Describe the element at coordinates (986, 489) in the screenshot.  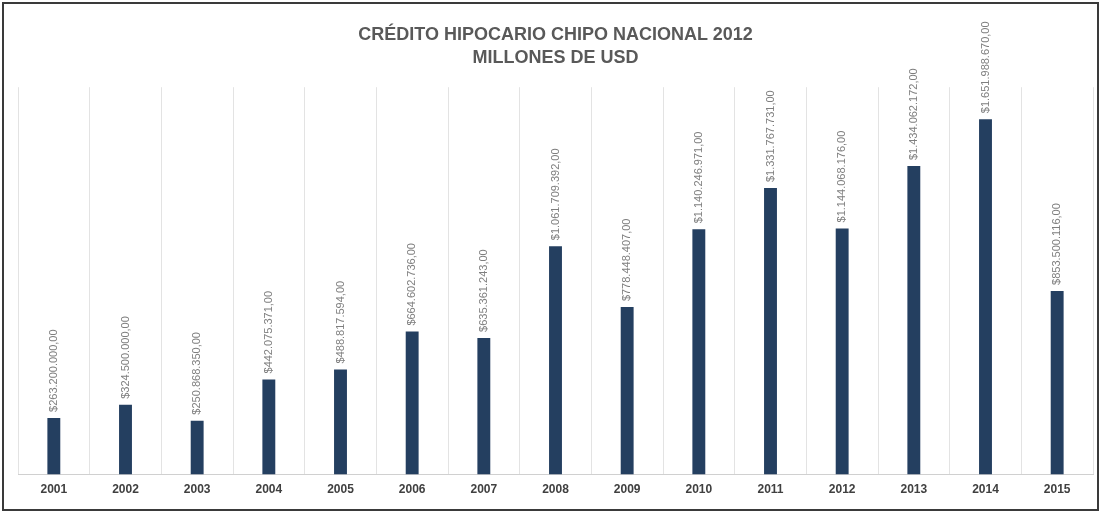
I see `x-tick-label: 2014` at that location.